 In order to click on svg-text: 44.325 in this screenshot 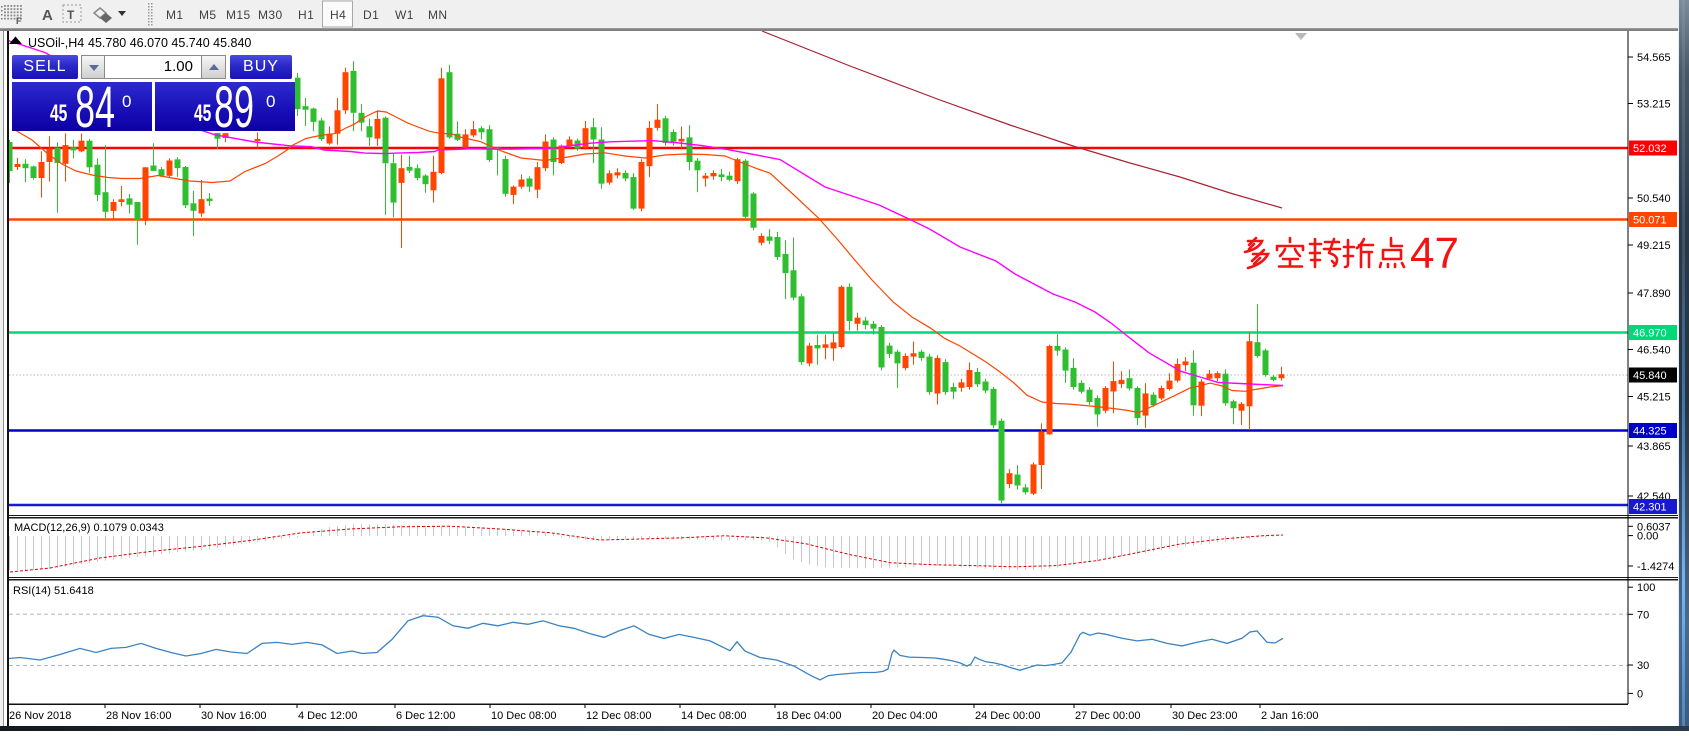, I will do `click(1650, 432)`.